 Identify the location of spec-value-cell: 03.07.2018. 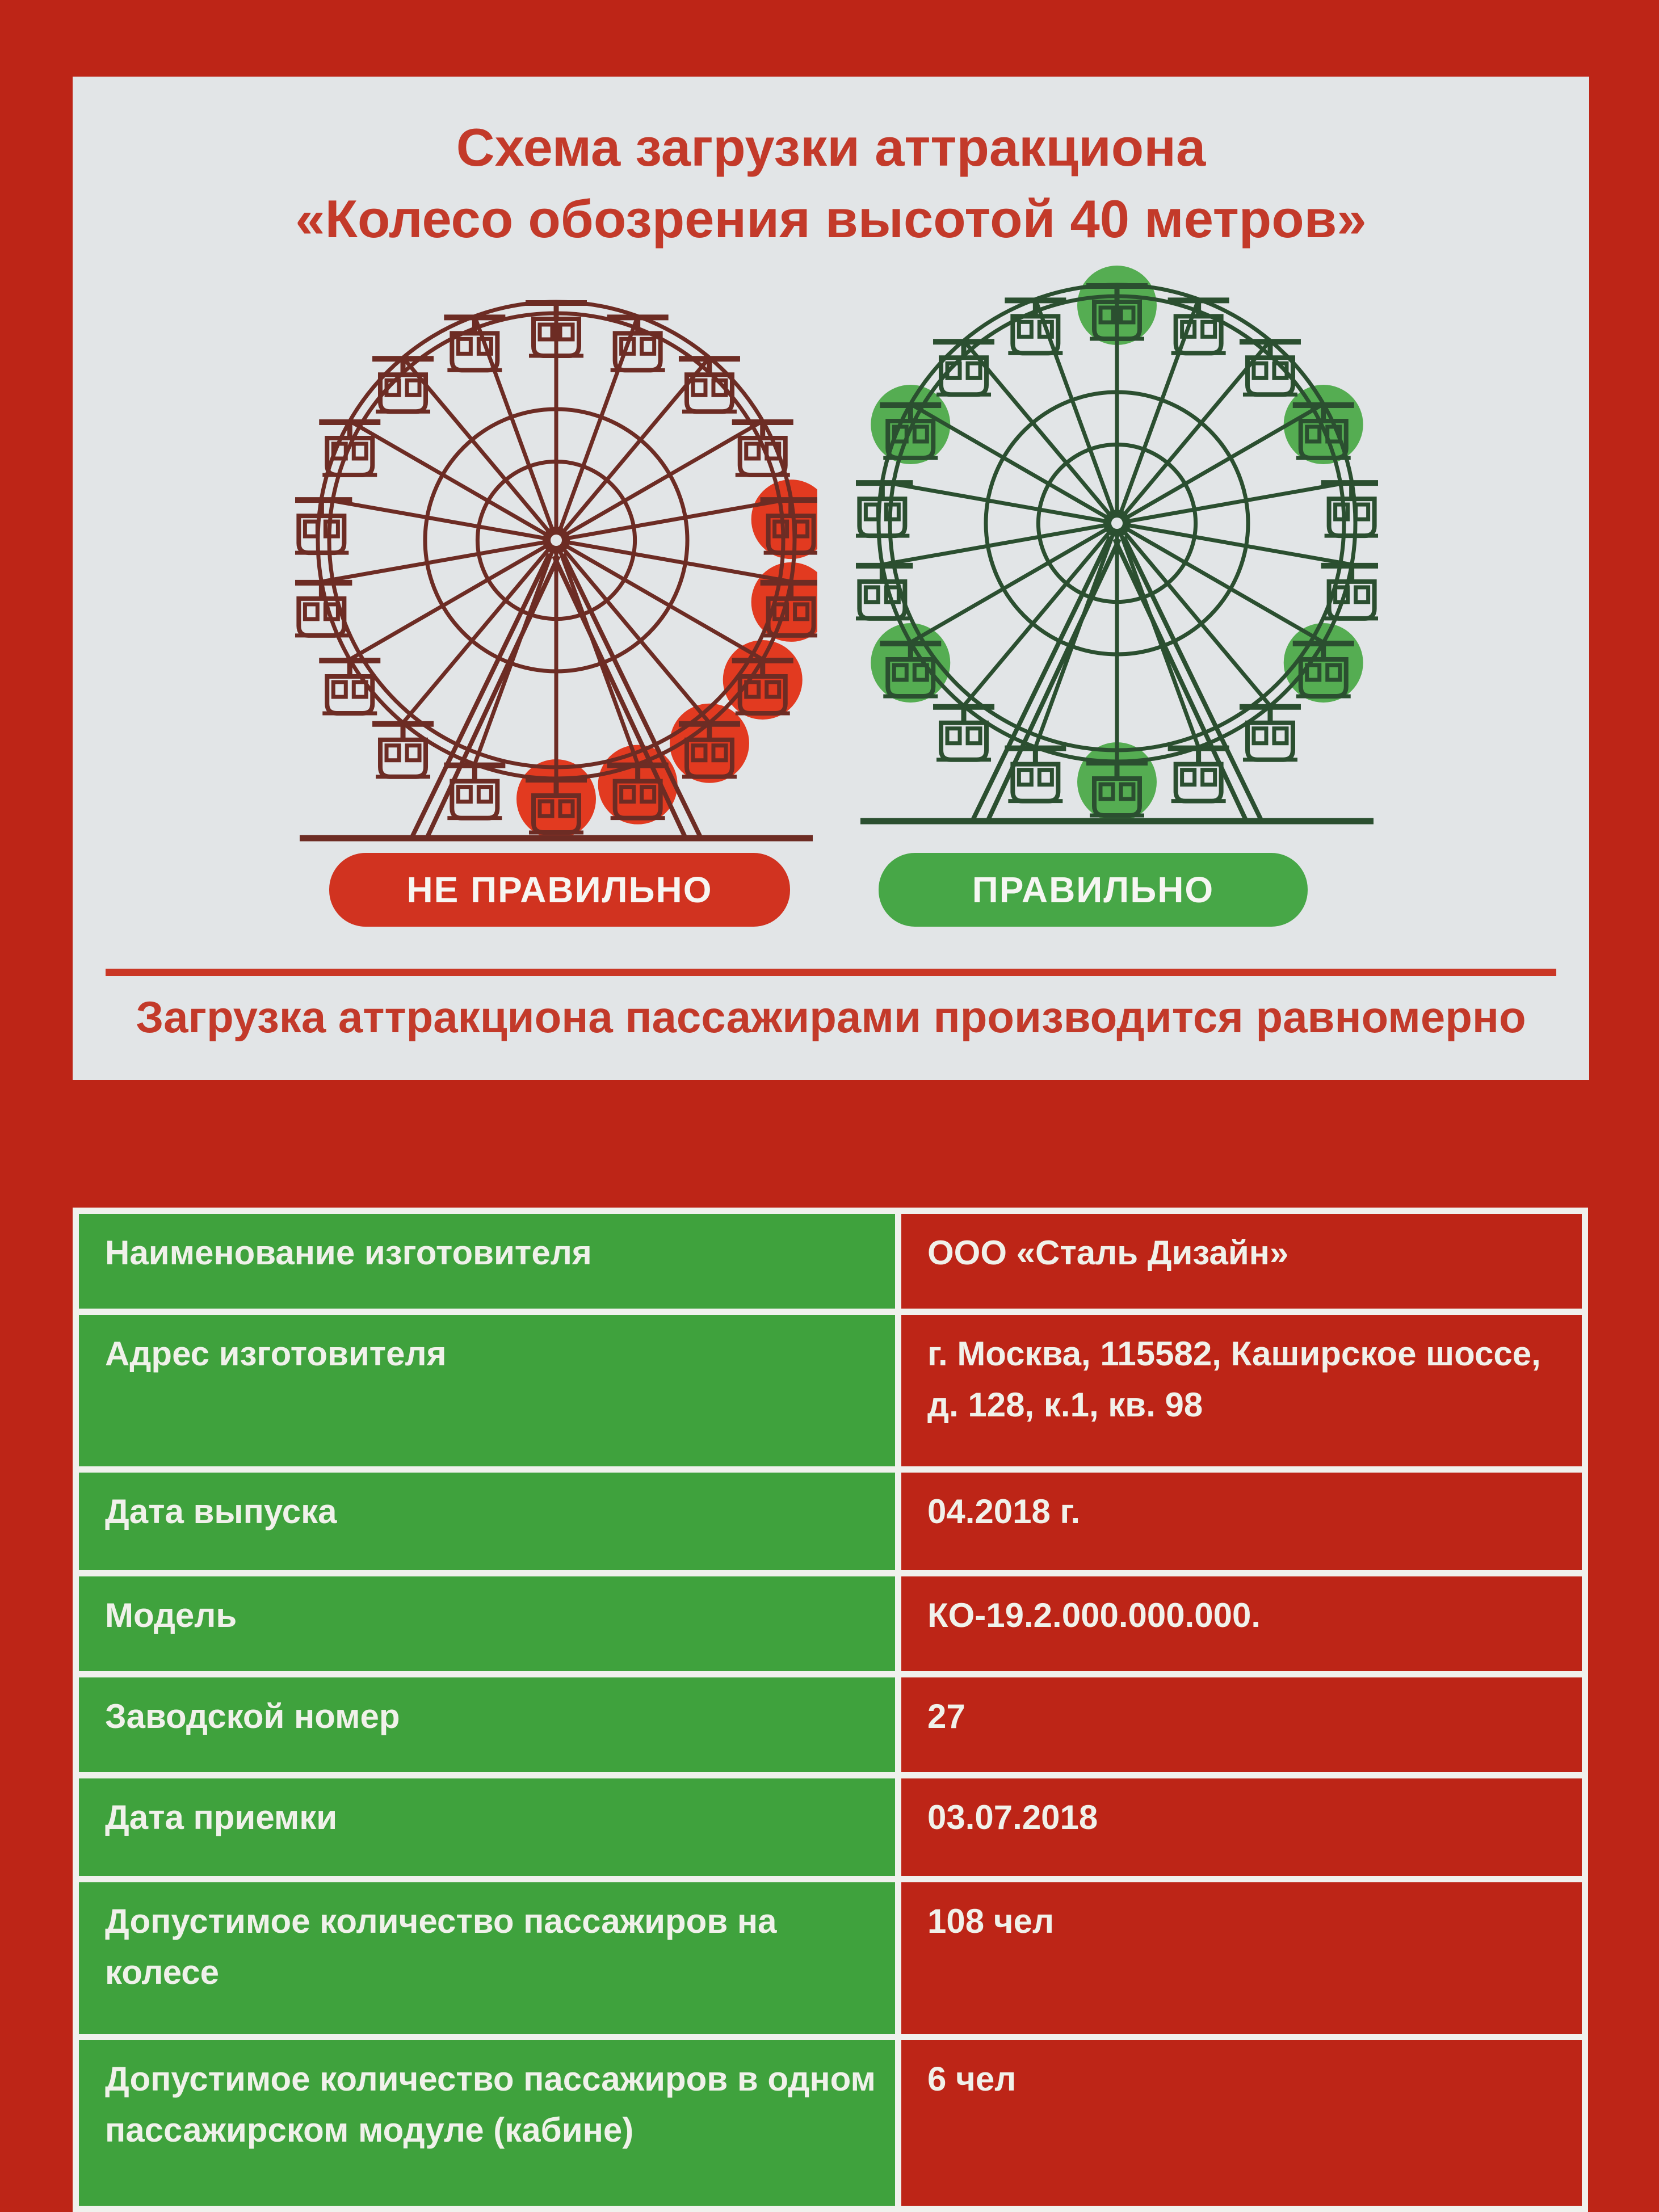
(1241, 1827).